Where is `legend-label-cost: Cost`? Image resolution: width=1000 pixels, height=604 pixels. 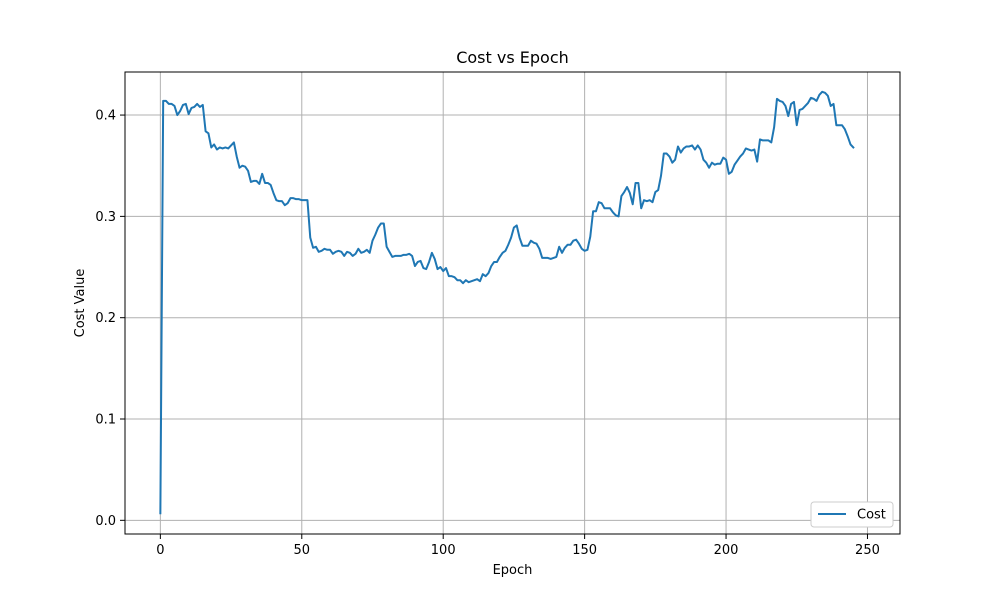
legend-label-cost: Cost is located at coordinates (871, 515).